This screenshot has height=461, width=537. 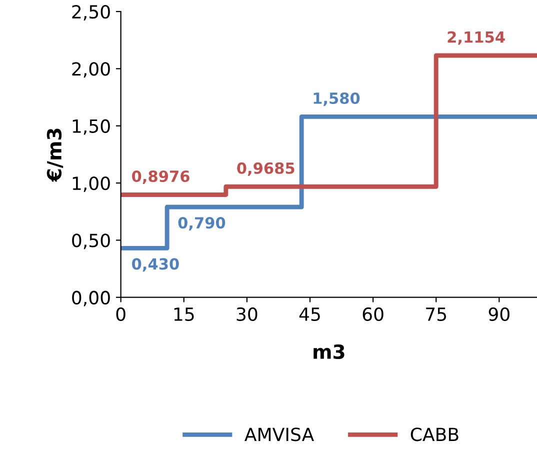 I want to click on y-tick-label: 2,50, so click(x=91, y=12).